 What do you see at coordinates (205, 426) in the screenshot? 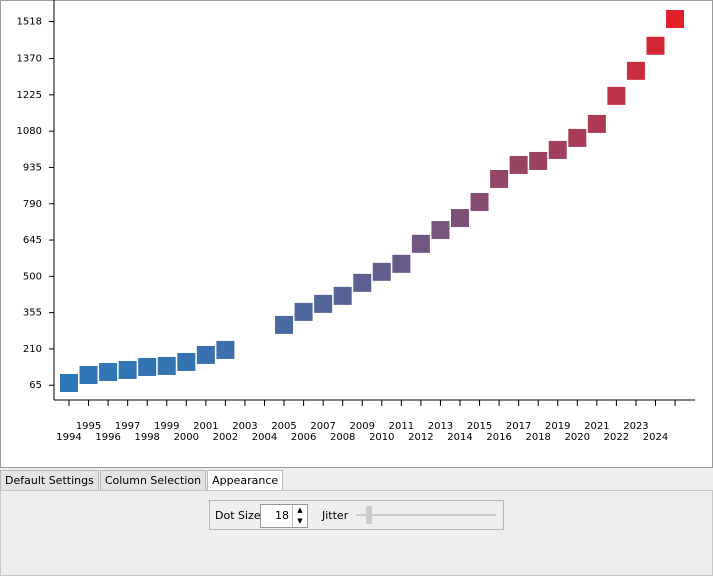
I see `x-tick-label: 2001` at bounding box center [205, 426].